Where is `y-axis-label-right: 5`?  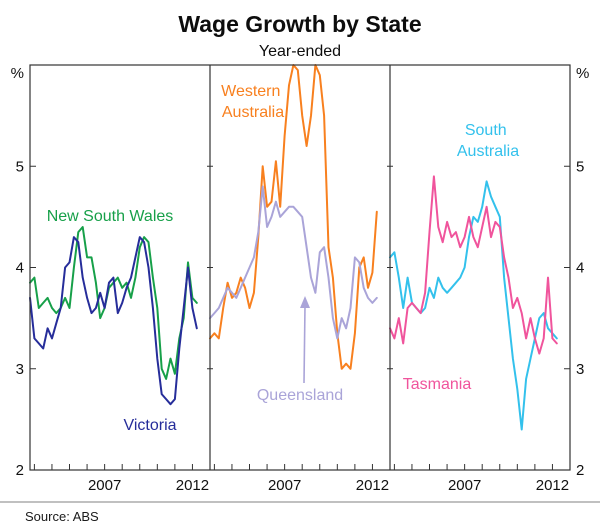 y-axis-label-right: 5 is located at coordinates (580, 166).